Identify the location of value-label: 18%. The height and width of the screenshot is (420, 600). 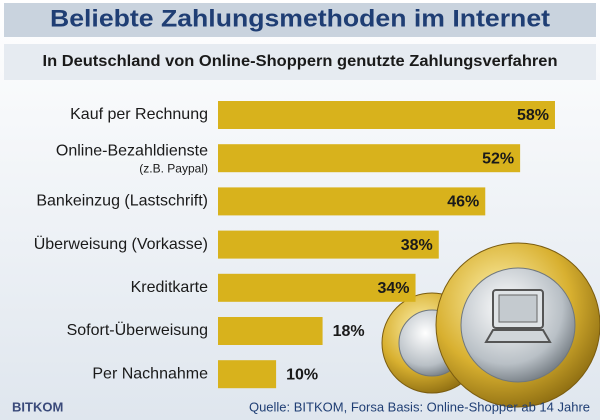
(349, 331).